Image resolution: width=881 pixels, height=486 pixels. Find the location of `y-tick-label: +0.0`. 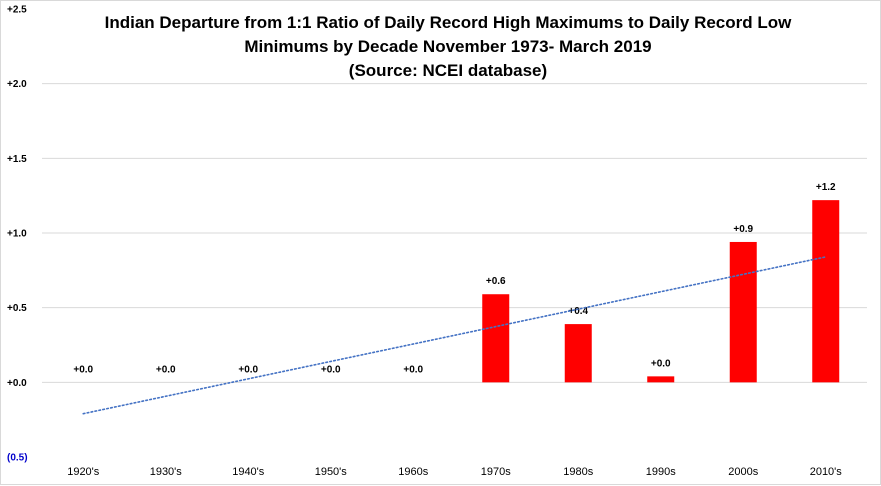

y-tick-label: +0.0 is located at coordinates (17, 383).